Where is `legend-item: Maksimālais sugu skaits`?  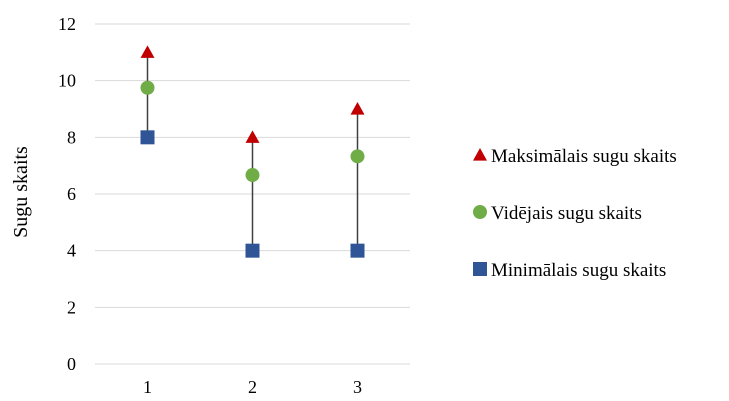 legend-item: Maksimālais sugu skaits is located at coordinates (575, 156).